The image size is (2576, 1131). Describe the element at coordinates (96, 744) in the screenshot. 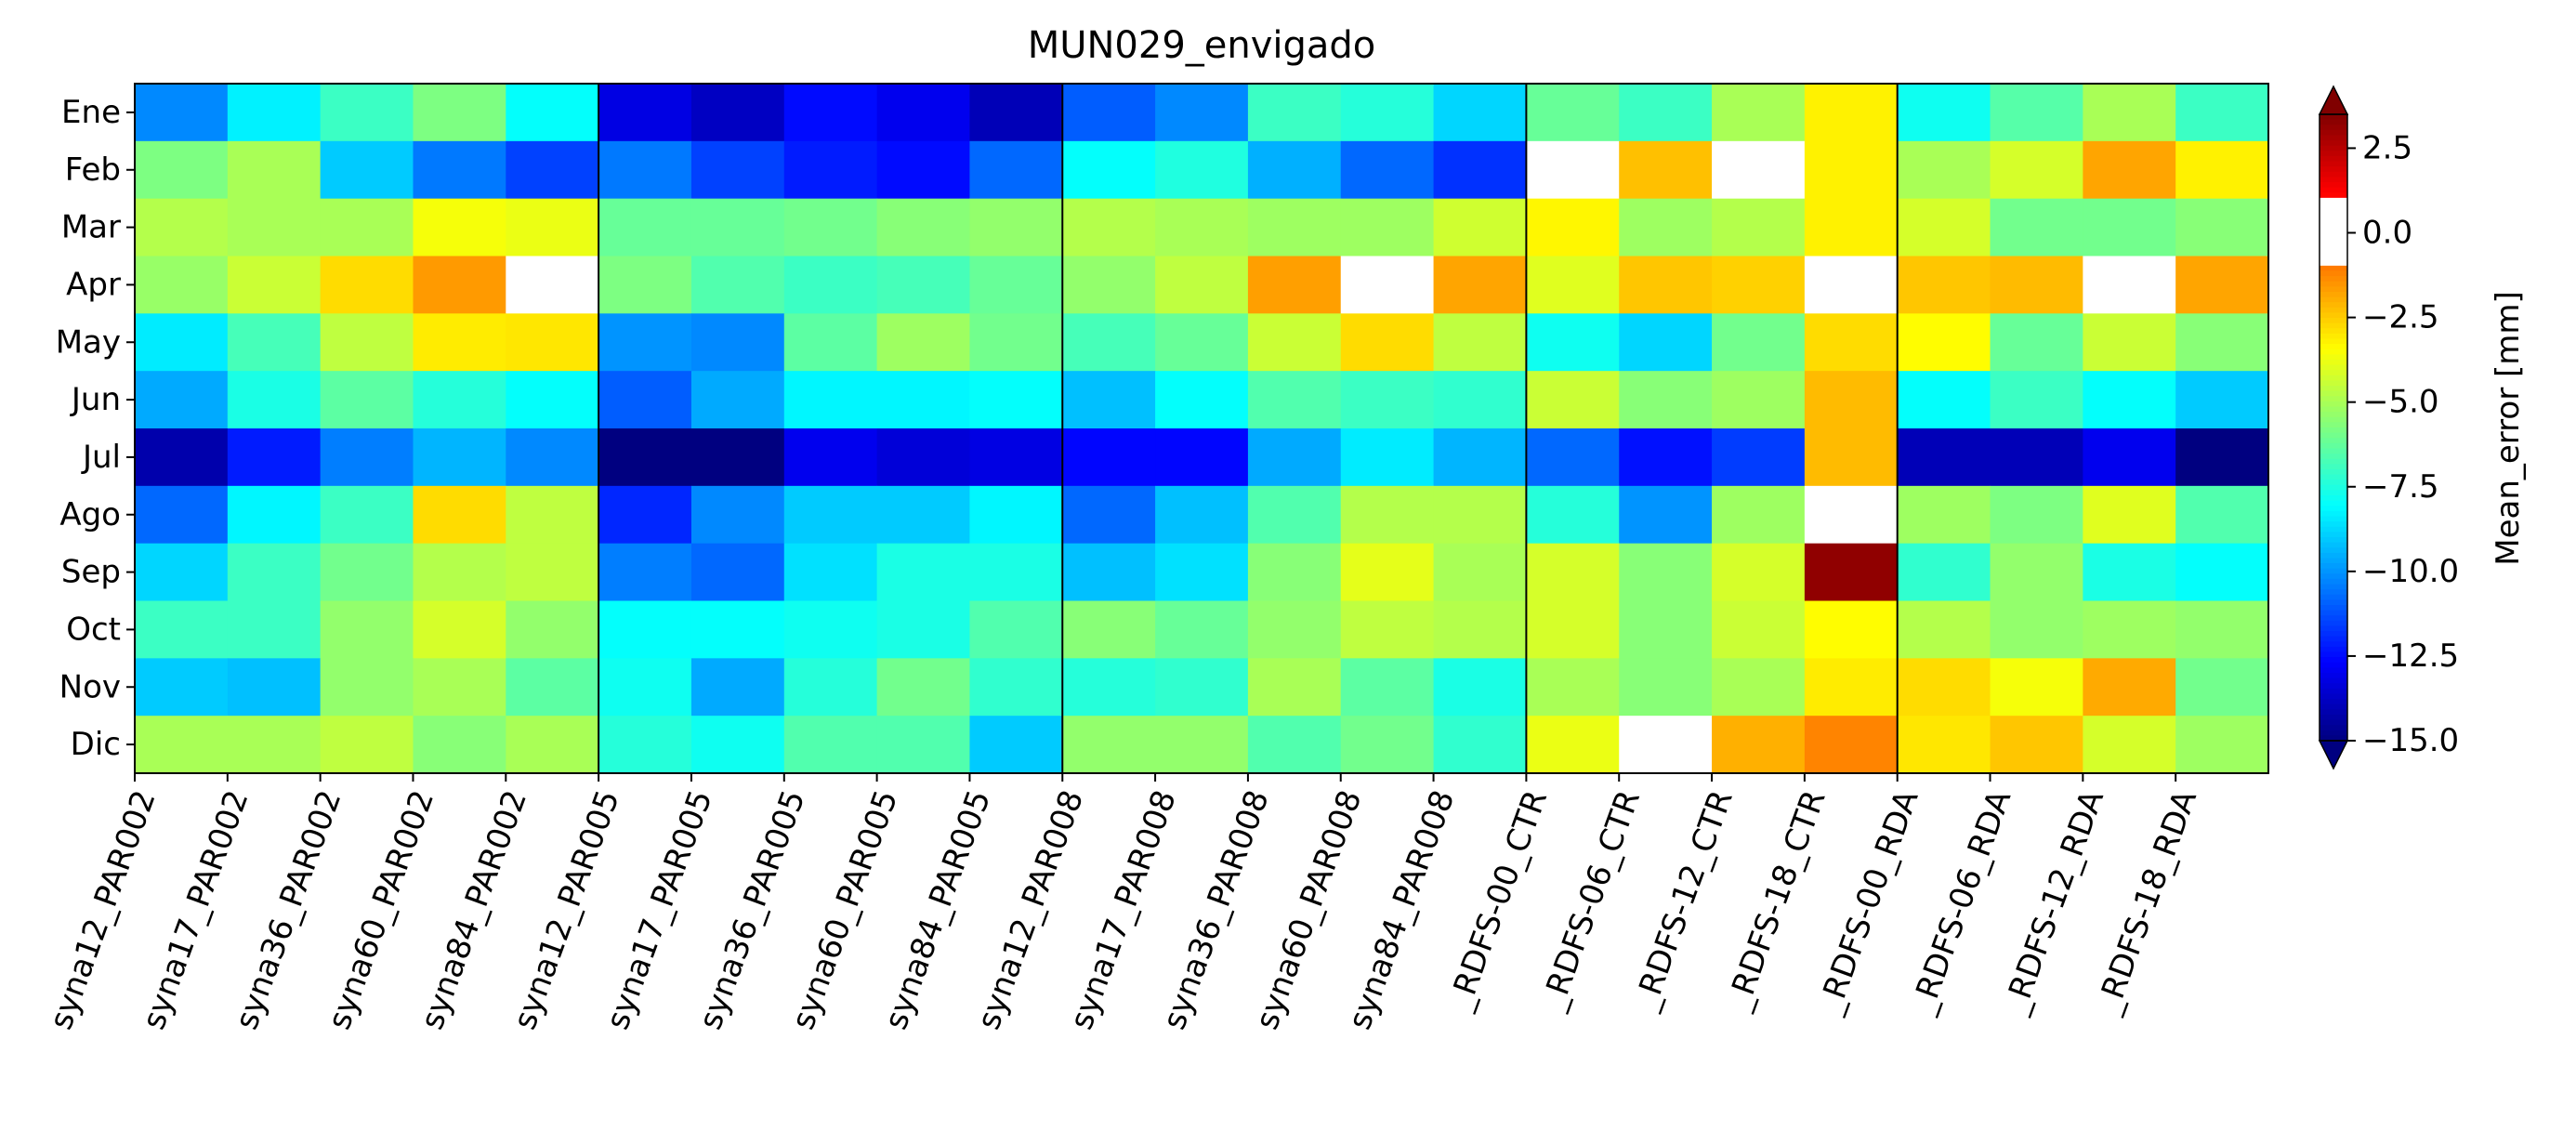

I see `y-tick-label: Dic` at that location.